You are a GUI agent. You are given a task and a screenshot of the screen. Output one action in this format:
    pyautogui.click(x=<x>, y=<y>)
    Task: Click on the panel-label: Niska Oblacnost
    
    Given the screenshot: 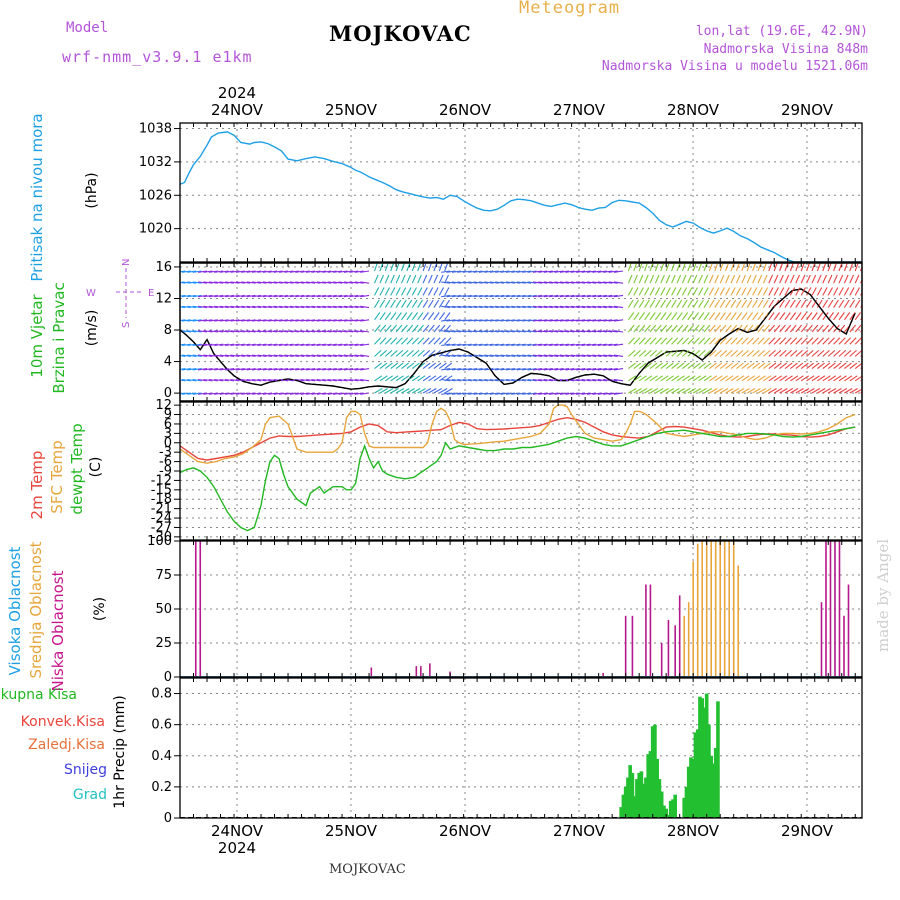 What is the action you would take?
    pyautogui.click(x=58, y=630)
    